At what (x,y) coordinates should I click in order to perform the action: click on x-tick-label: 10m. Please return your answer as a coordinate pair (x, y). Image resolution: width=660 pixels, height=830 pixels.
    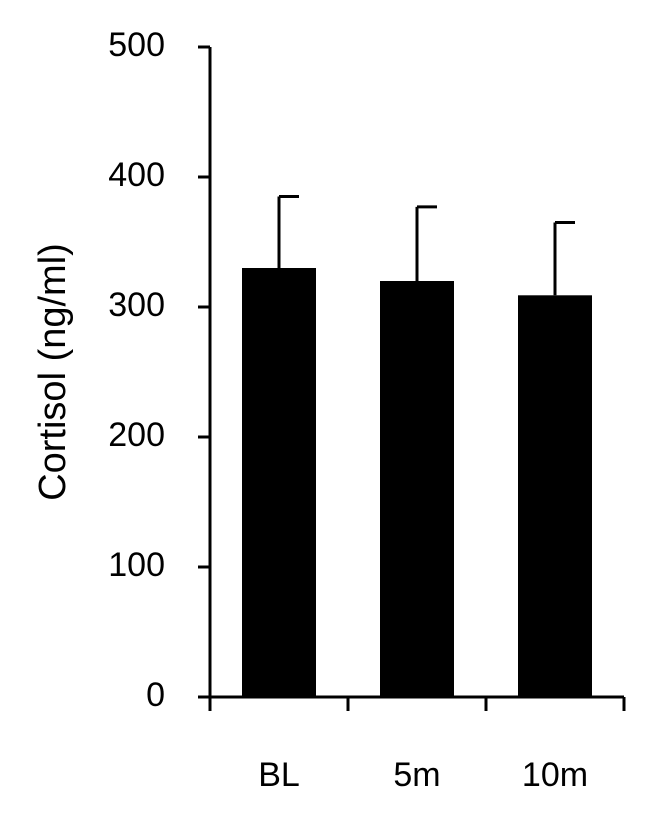
    Looking at the image, I should click on (555, 775).